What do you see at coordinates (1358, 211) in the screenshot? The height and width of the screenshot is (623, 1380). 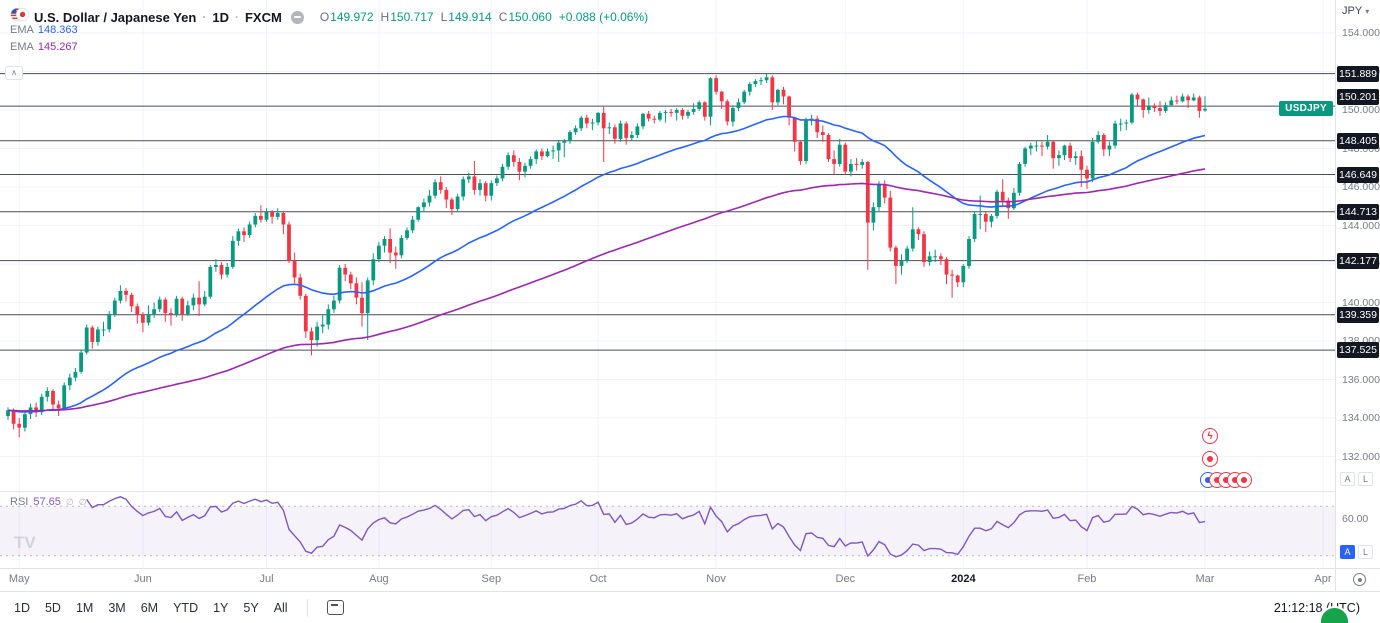 I see `price-level-badge: 144.713` at bounding box center [1358, 211].